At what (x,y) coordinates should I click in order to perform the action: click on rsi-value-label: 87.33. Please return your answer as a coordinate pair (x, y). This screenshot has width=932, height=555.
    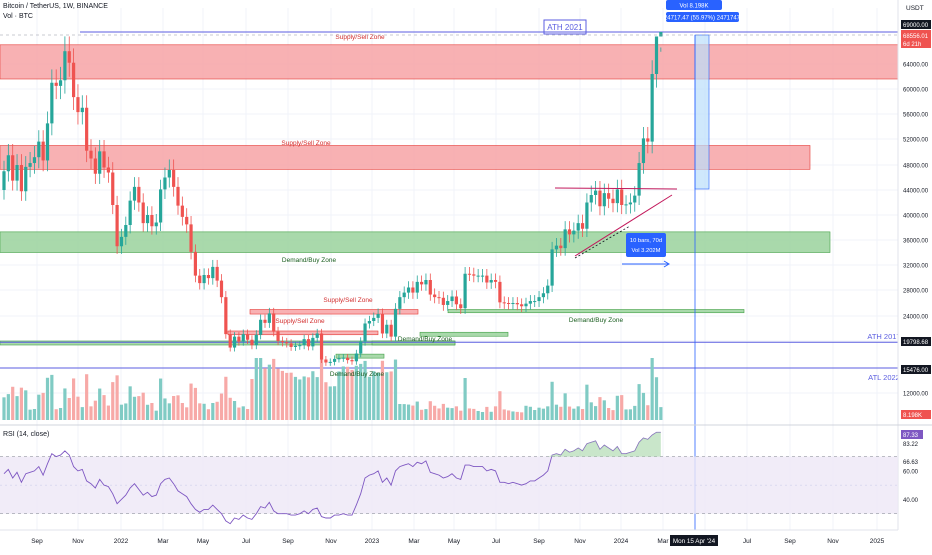
    Looking at the image, I should click on (911, 436).